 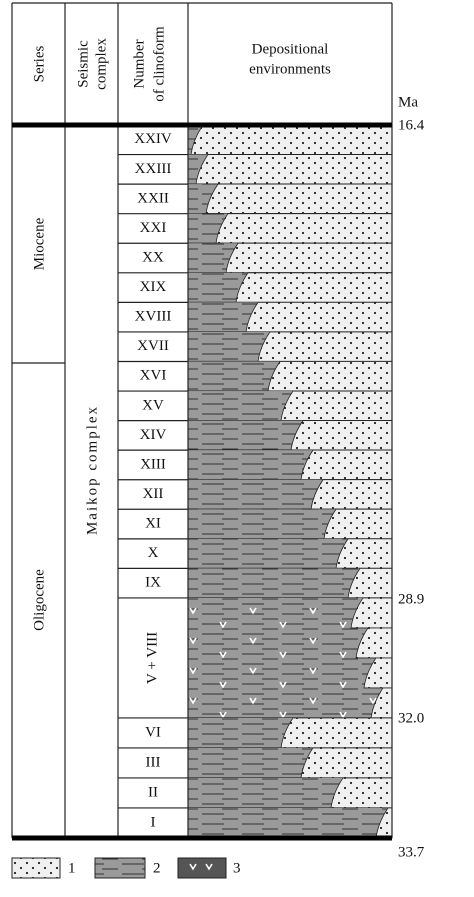 I want to click on clinoform-label: I, so click(x=153, y=822).